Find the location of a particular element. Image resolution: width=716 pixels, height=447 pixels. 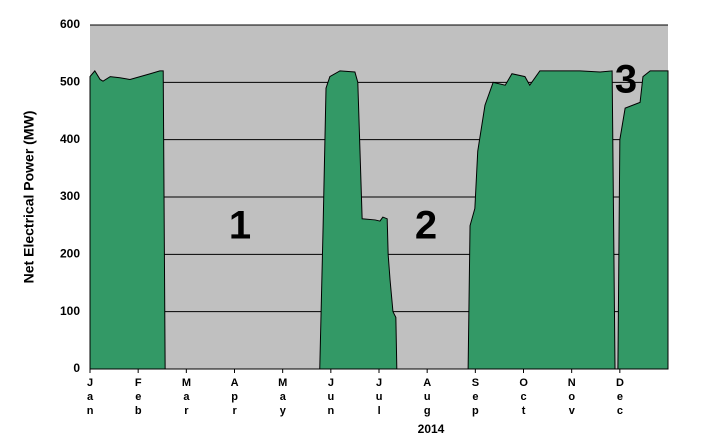

x-tick-label: Oct is located at coordinates (524, 398).